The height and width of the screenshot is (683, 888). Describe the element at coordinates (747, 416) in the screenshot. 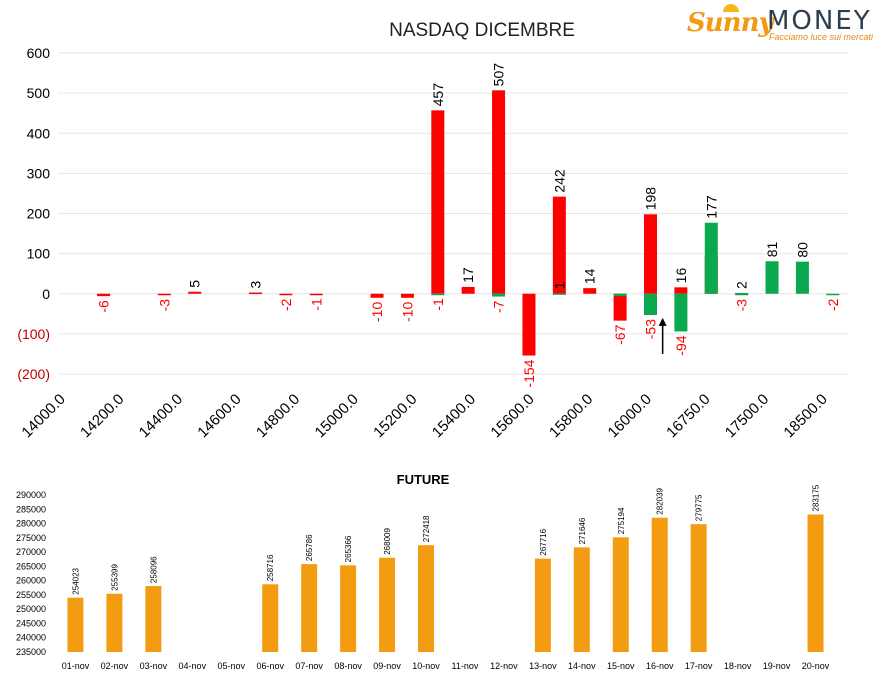

I see `x-tick-label: 17500.0` at that location.